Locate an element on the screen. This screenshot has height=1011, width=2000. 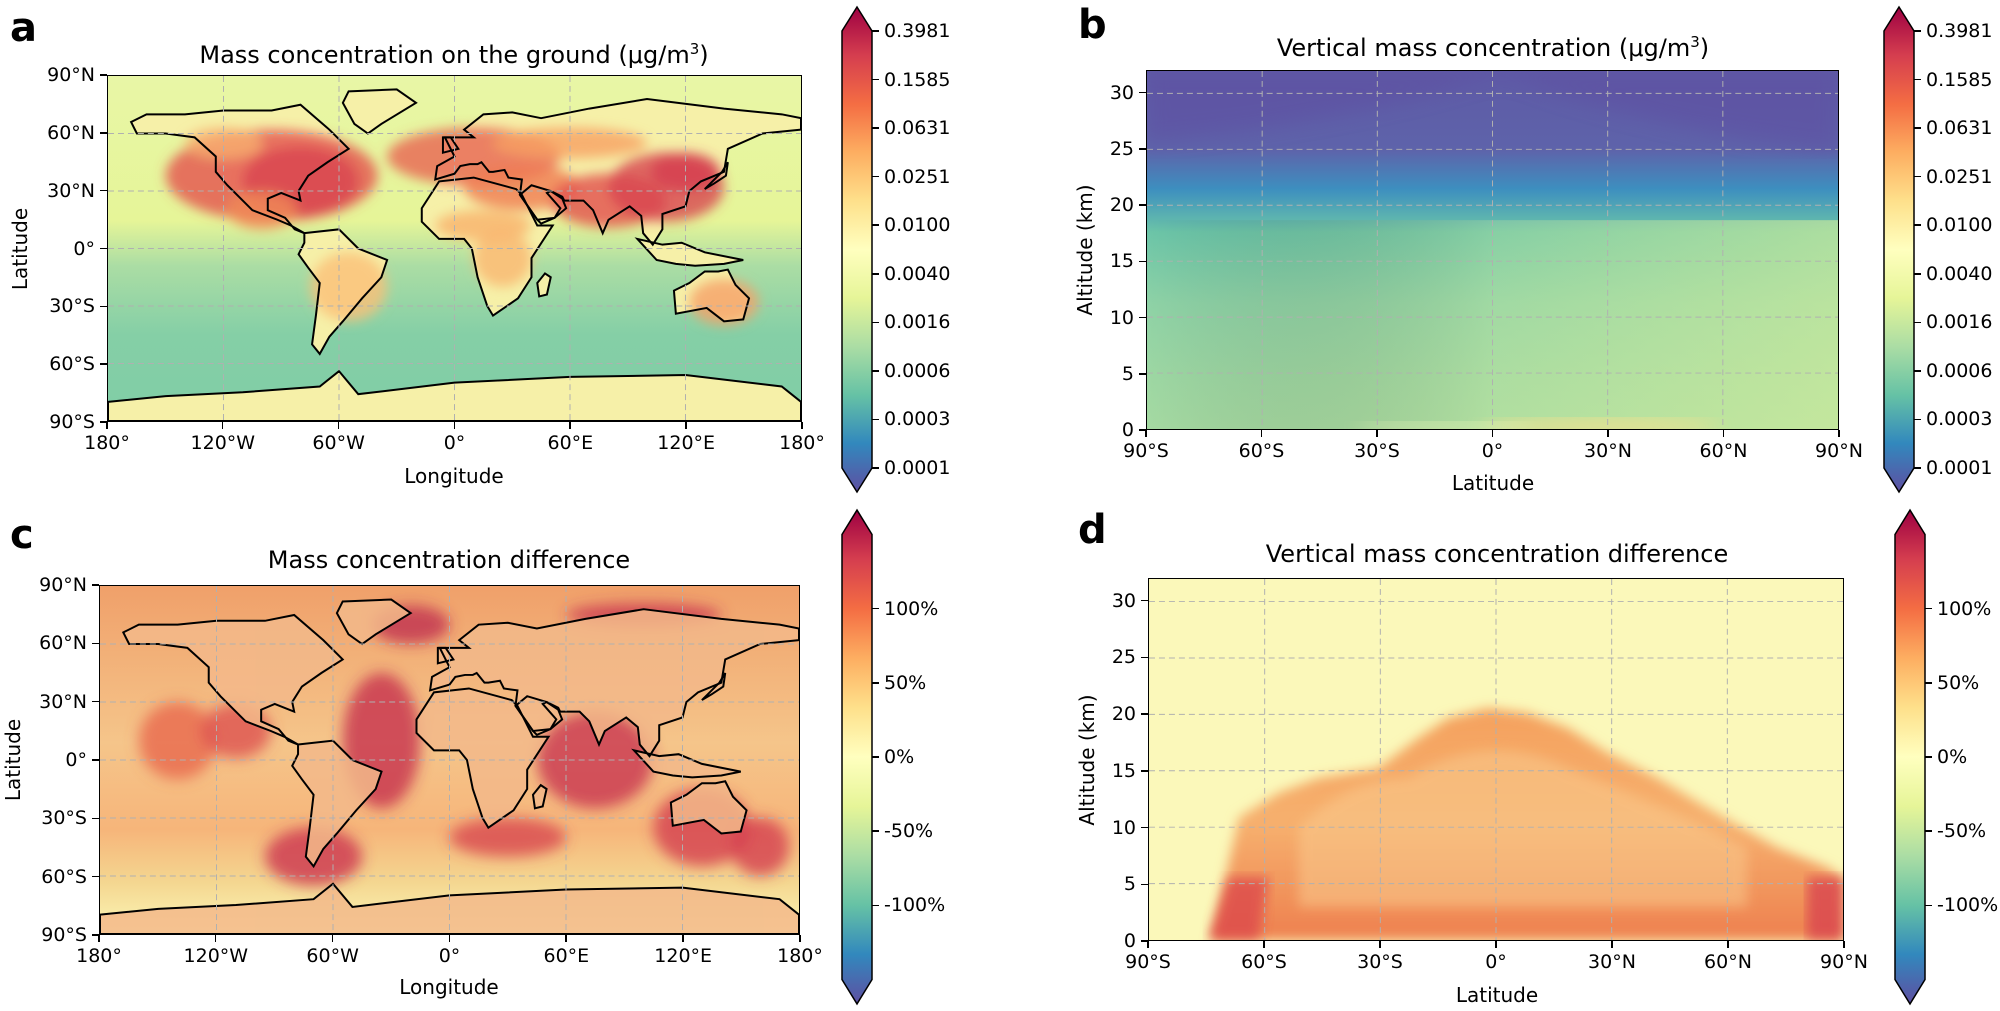
coastline-greenland is located at coordinates (374, 622).